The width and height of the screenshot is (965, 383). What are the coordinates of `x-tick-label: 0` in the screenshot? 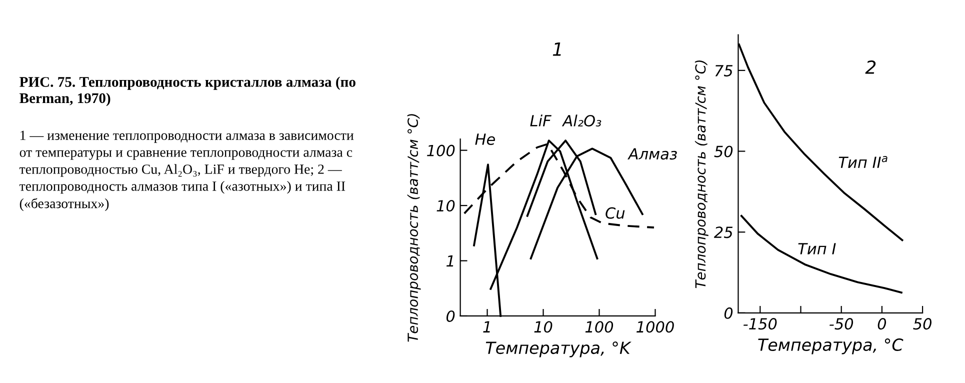 It's located at (882, 324).